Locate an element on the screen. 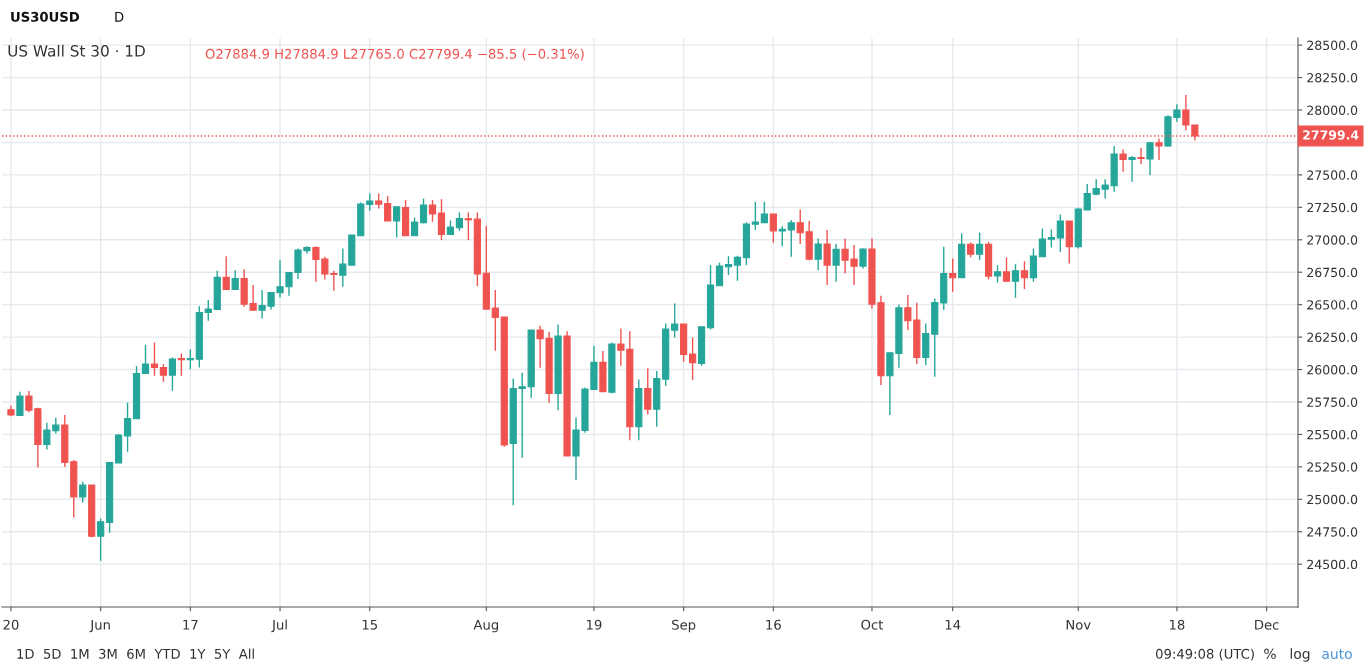 The image size is (1364, 671). y-tick-label: 25250.0 is located at coordinates (1332, 467).